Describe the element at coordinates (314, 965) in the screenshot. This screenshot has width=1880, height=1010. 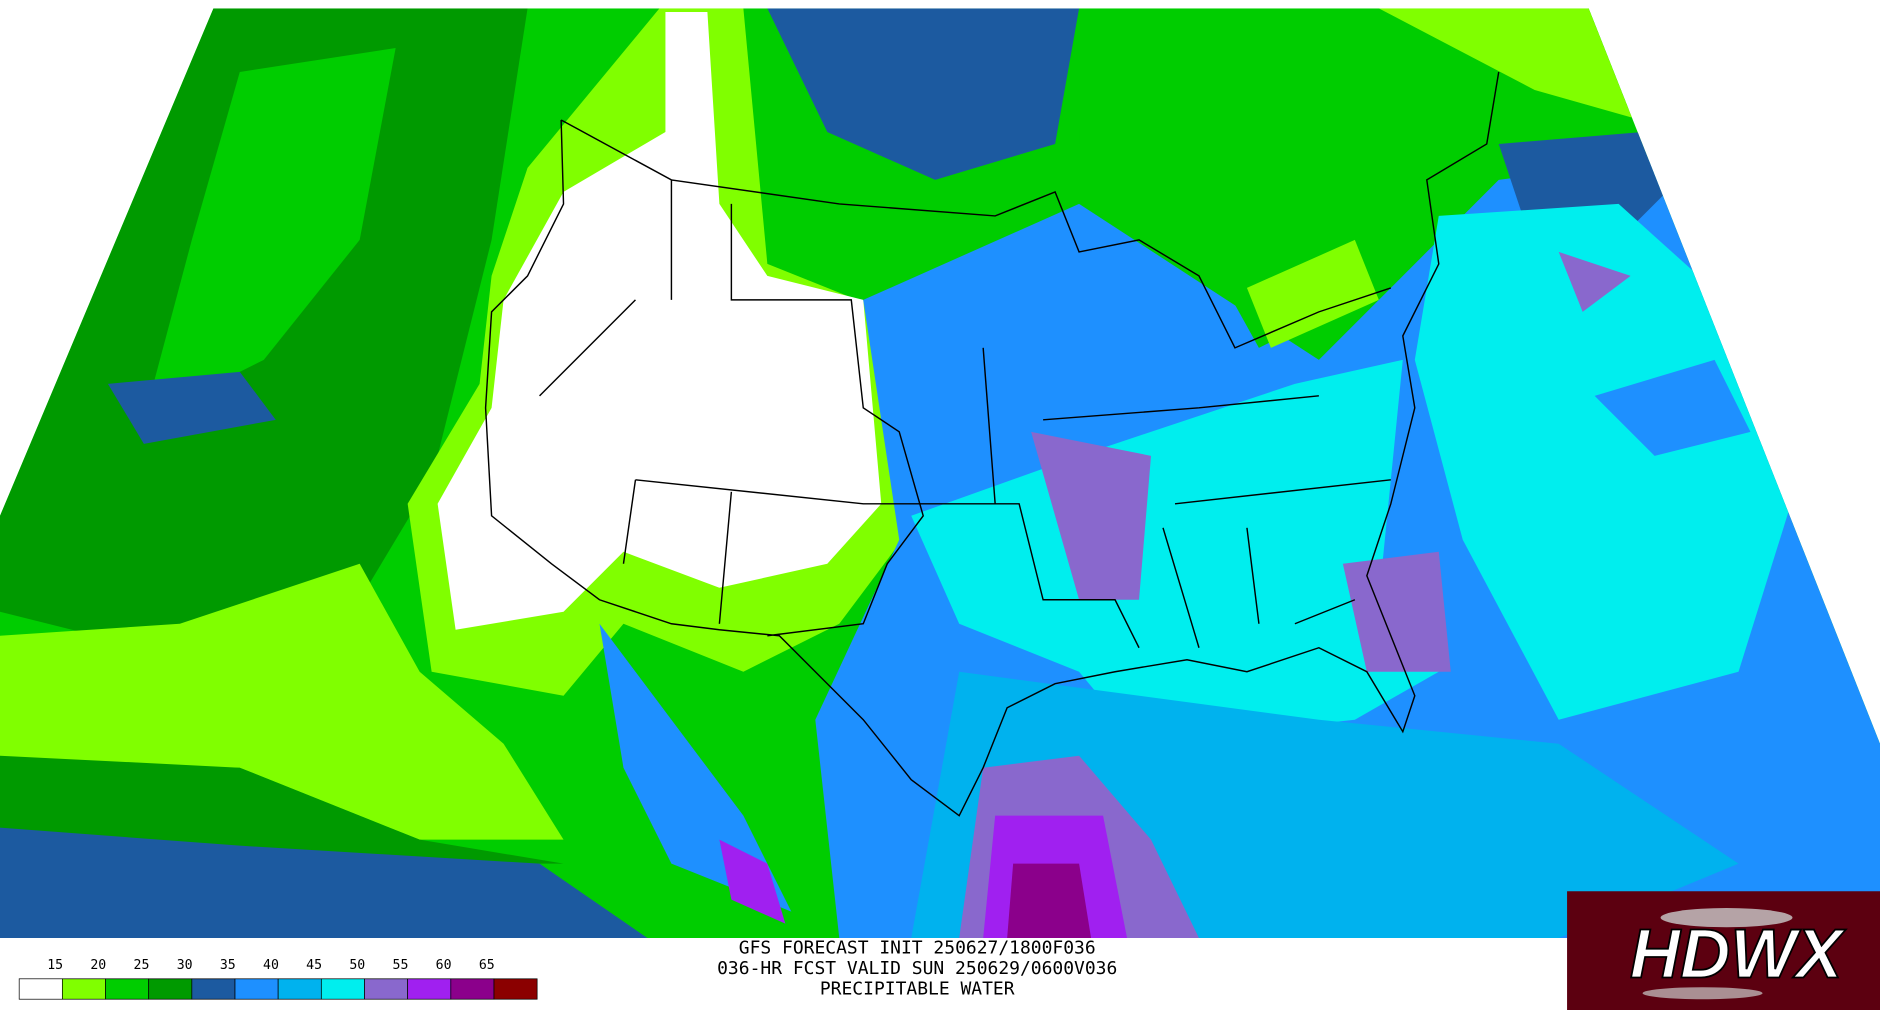
I see `legend-label: 45` at that location.